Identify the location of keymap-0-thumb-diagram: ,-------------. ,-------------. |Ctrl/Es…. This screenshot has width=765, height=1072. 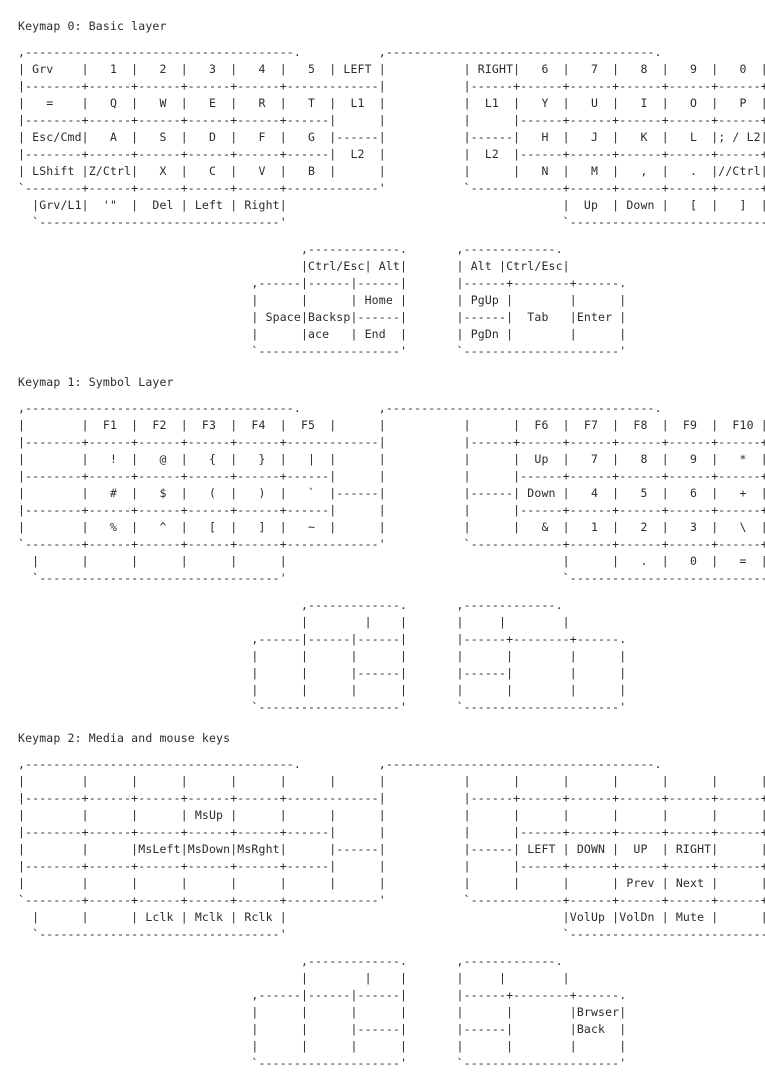
(439, 300).